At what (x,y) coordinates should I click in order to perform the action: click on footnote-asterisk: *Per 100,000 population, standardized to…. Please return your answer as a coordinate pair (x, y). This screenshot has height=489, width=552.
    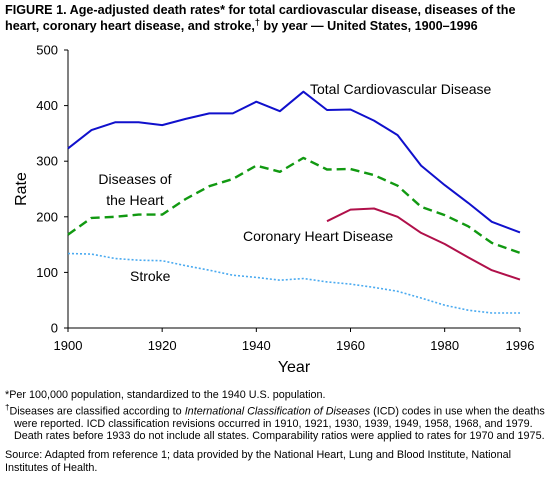
    Looking at the image, I should click on (165, 395).